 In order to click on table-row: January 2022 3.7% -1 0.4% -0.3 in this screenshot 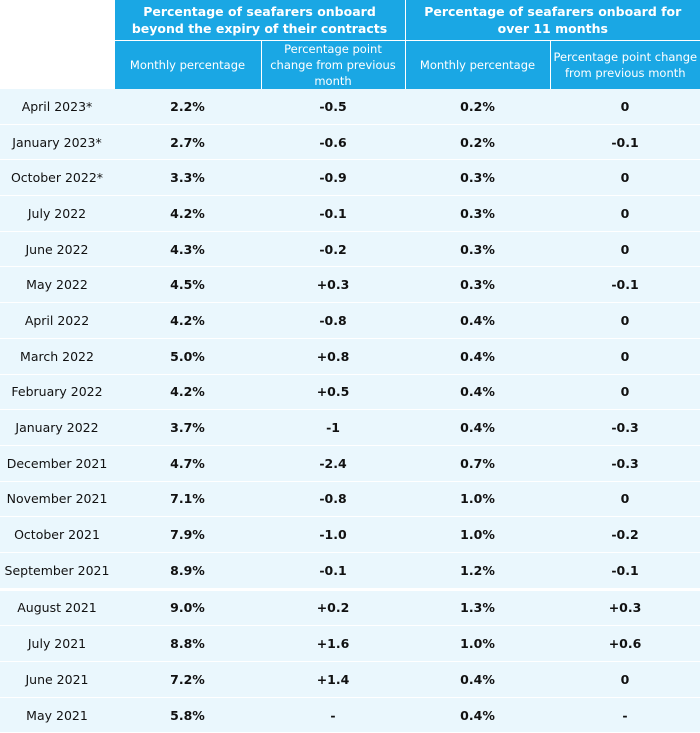, I will do `click(350, 427)`.